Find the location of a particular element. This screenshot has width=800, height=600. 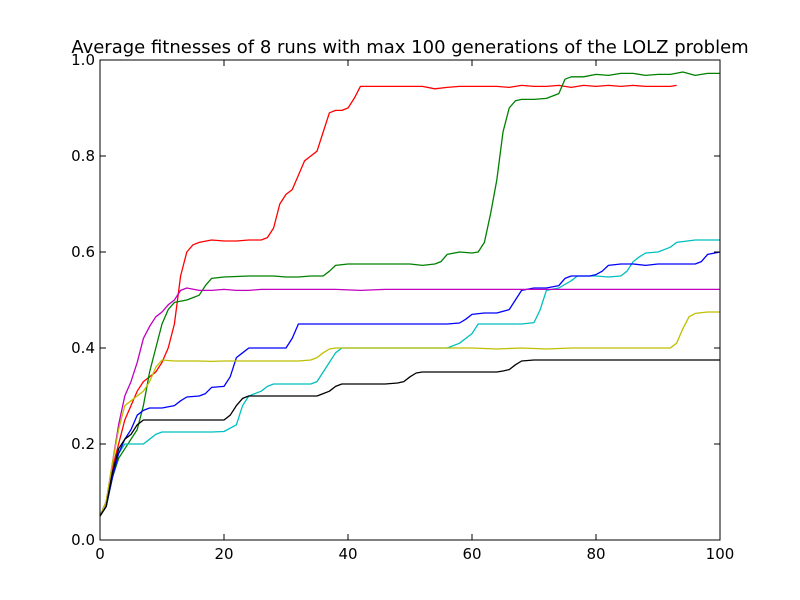

y-tick-label: 0.2 is located at coordinates (83, 444).